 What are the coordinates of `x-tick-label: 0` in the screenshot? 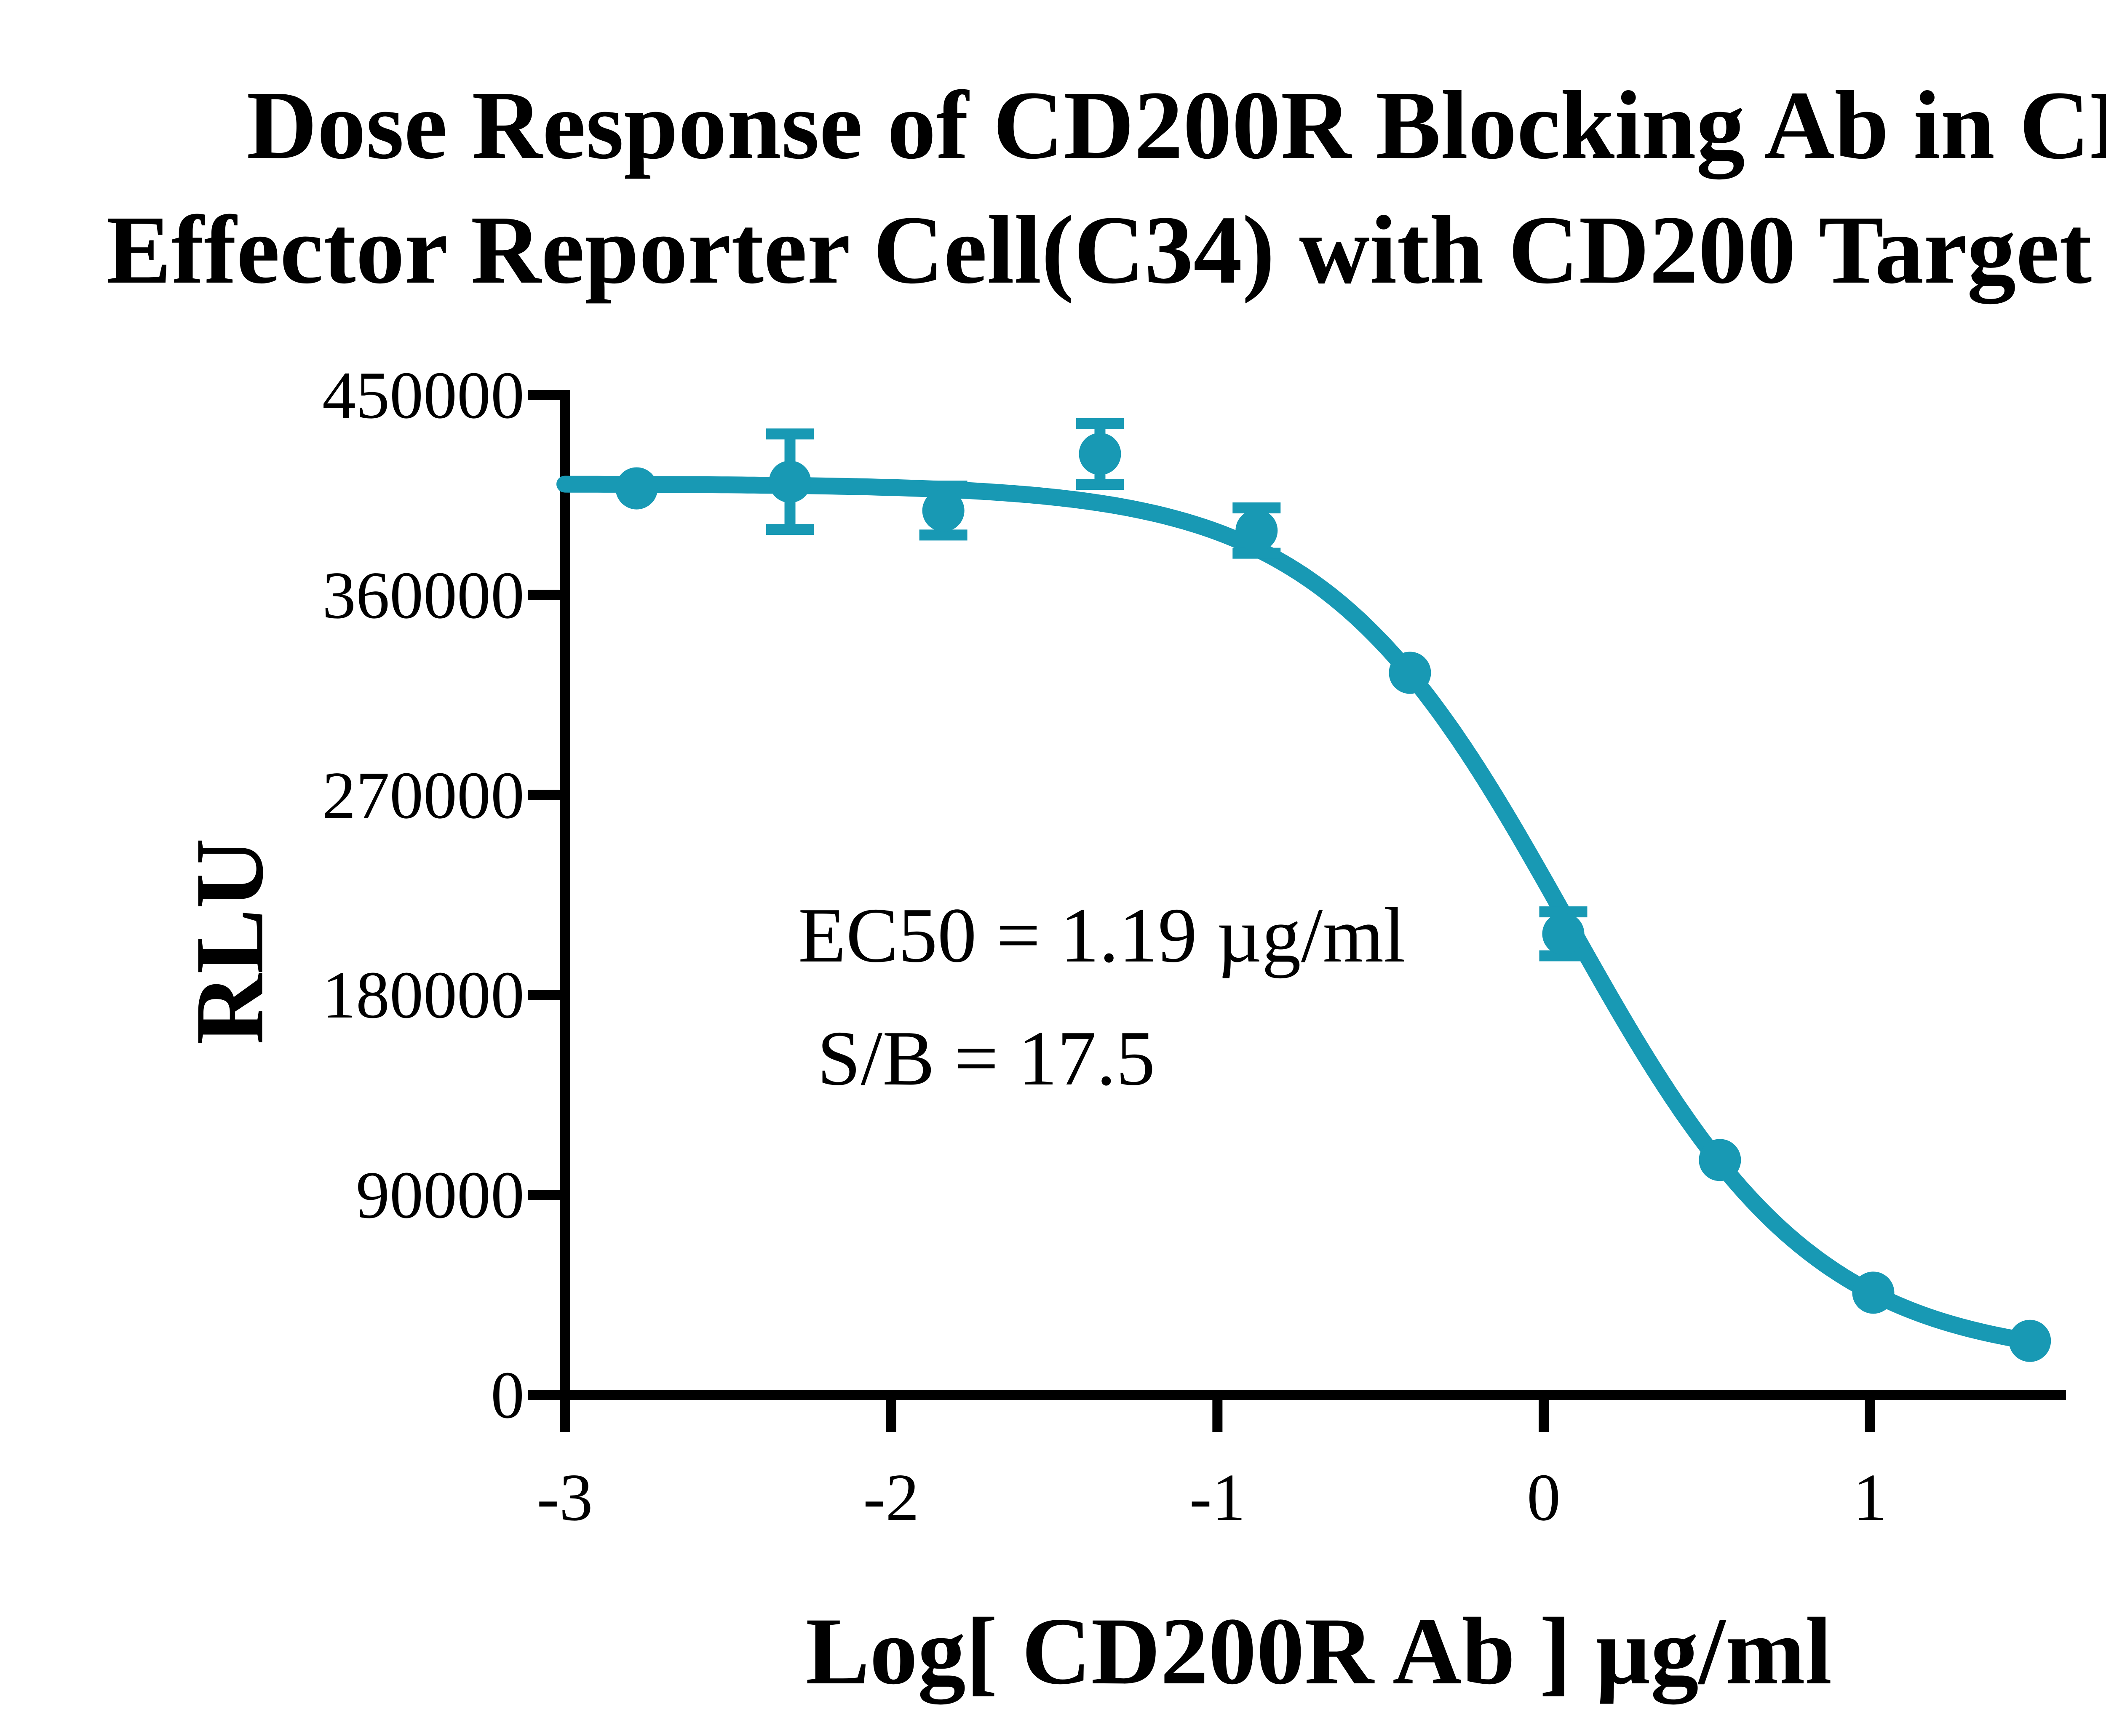 It's located at (1544, 1497).